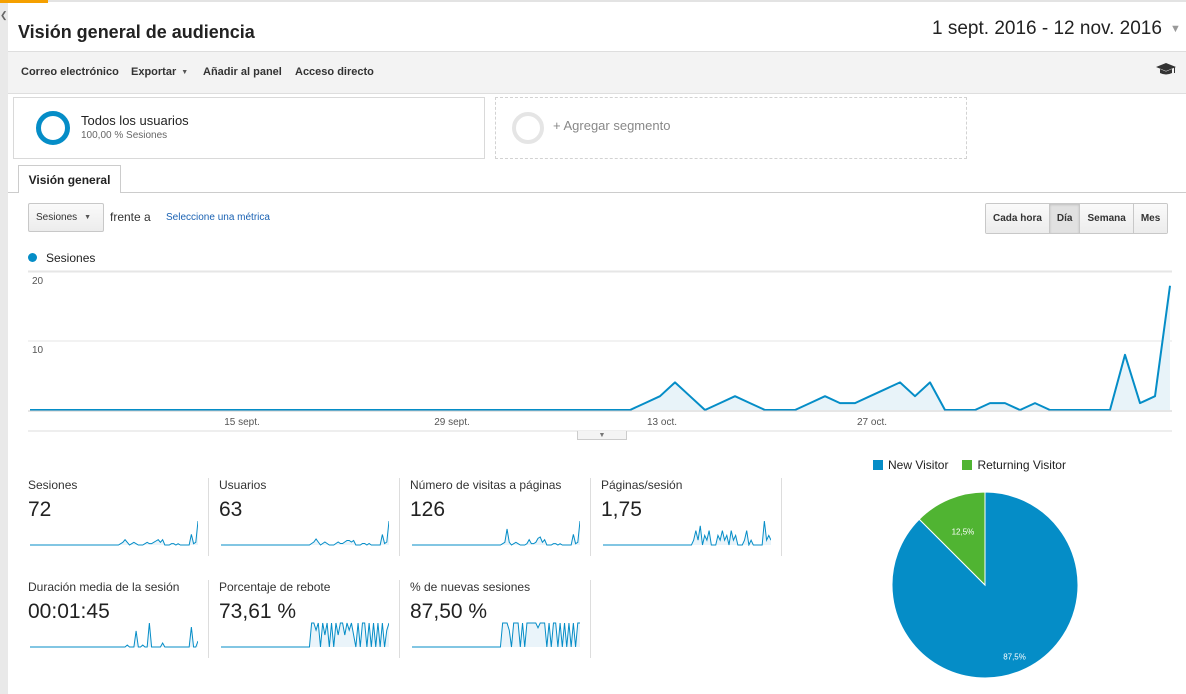 The image size is (1186, 694). I want to click on metric-value: 00:01:45, so click(69, 611).